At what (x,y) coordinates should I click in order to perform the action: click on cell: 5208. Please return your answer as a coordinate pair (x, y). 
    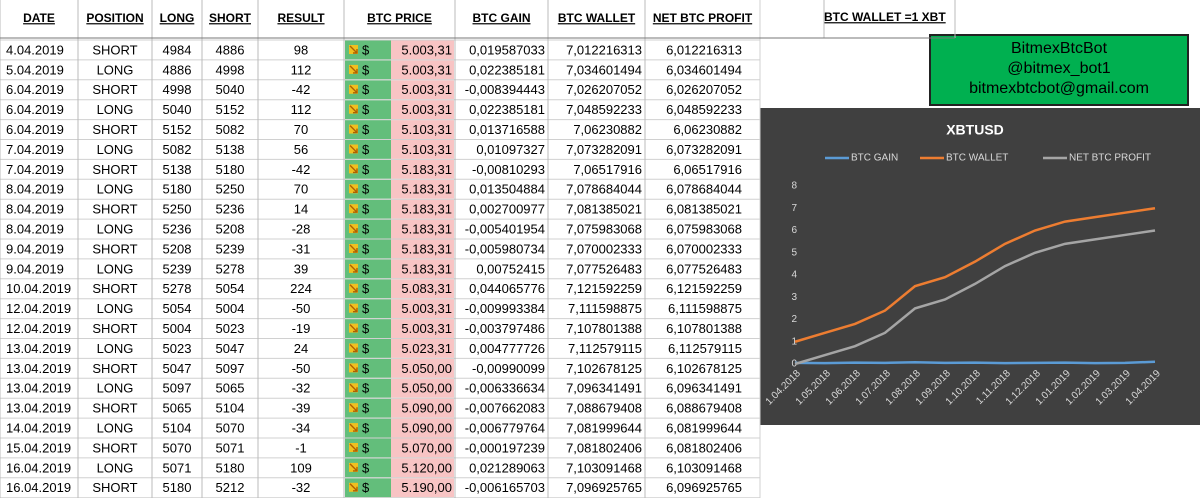
    Looking at the image, I should click on (177, 248).